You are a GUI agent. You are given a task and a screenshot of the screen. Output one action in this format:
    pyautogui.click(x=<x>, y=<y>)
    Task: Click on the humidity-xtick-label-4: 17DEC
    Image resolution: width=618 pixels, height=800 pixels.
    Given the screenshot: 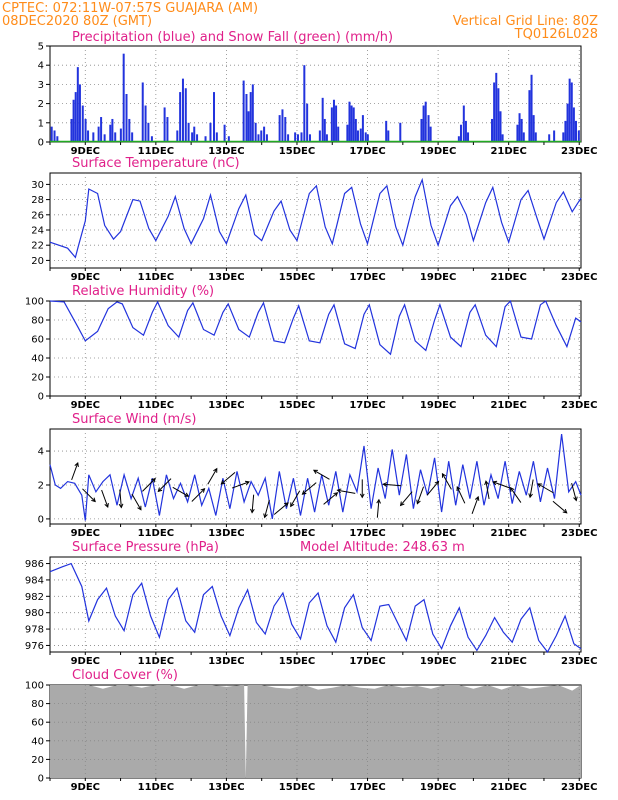 What is the action you would take?
    pyautogui.click(x=367, y=405)
    